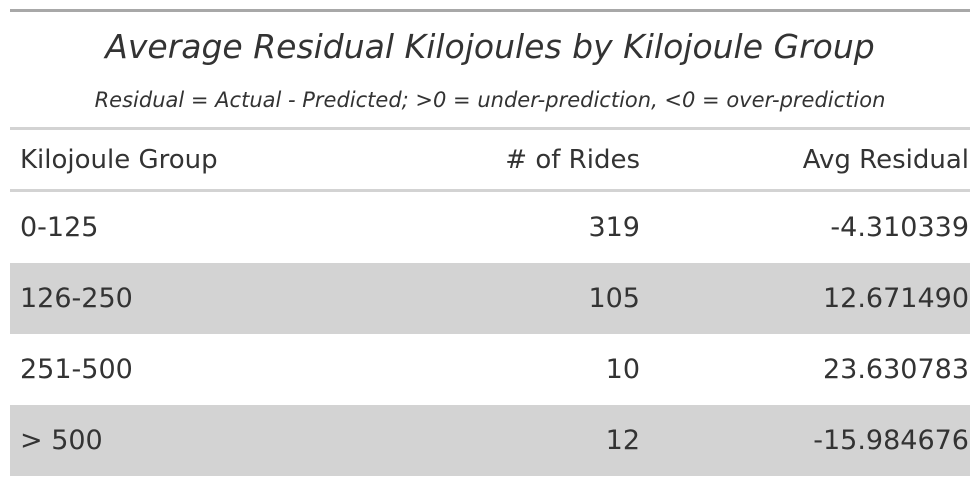 This screenshot has height=497, width=980. What do you see at coordinates (119, 159) in the screenshot?
I see `column-header-kilojoule-group: Kilojoule Group` at bounding box center [119, 159].